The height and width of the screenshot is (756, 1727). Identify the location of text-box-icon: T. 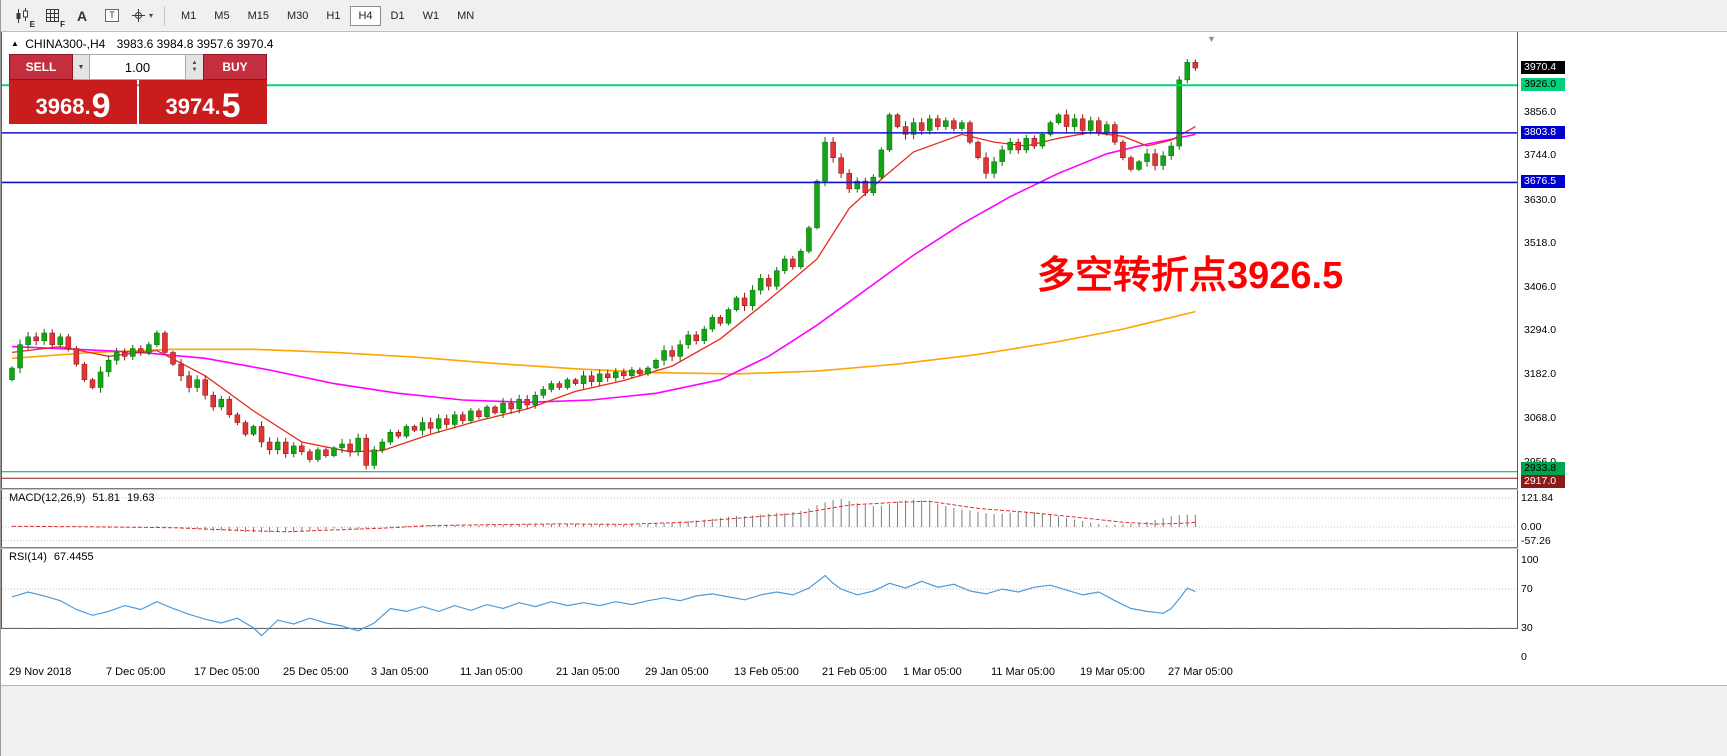
(112, 15).